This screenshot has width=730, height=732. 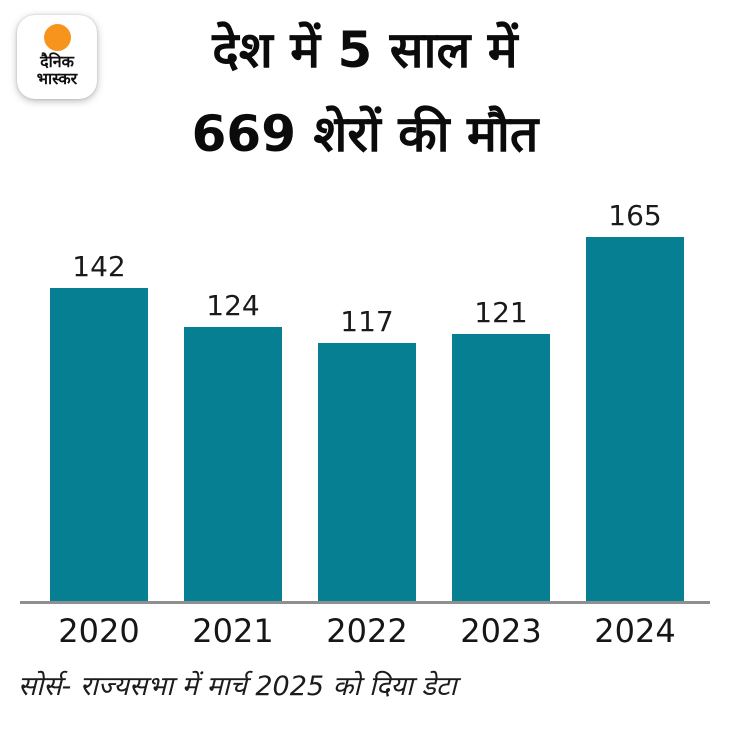 What do you see at coordinates (233, 305) in the screenshot?
I see `bar-value-label: 124` at bounding box center [233, 305].